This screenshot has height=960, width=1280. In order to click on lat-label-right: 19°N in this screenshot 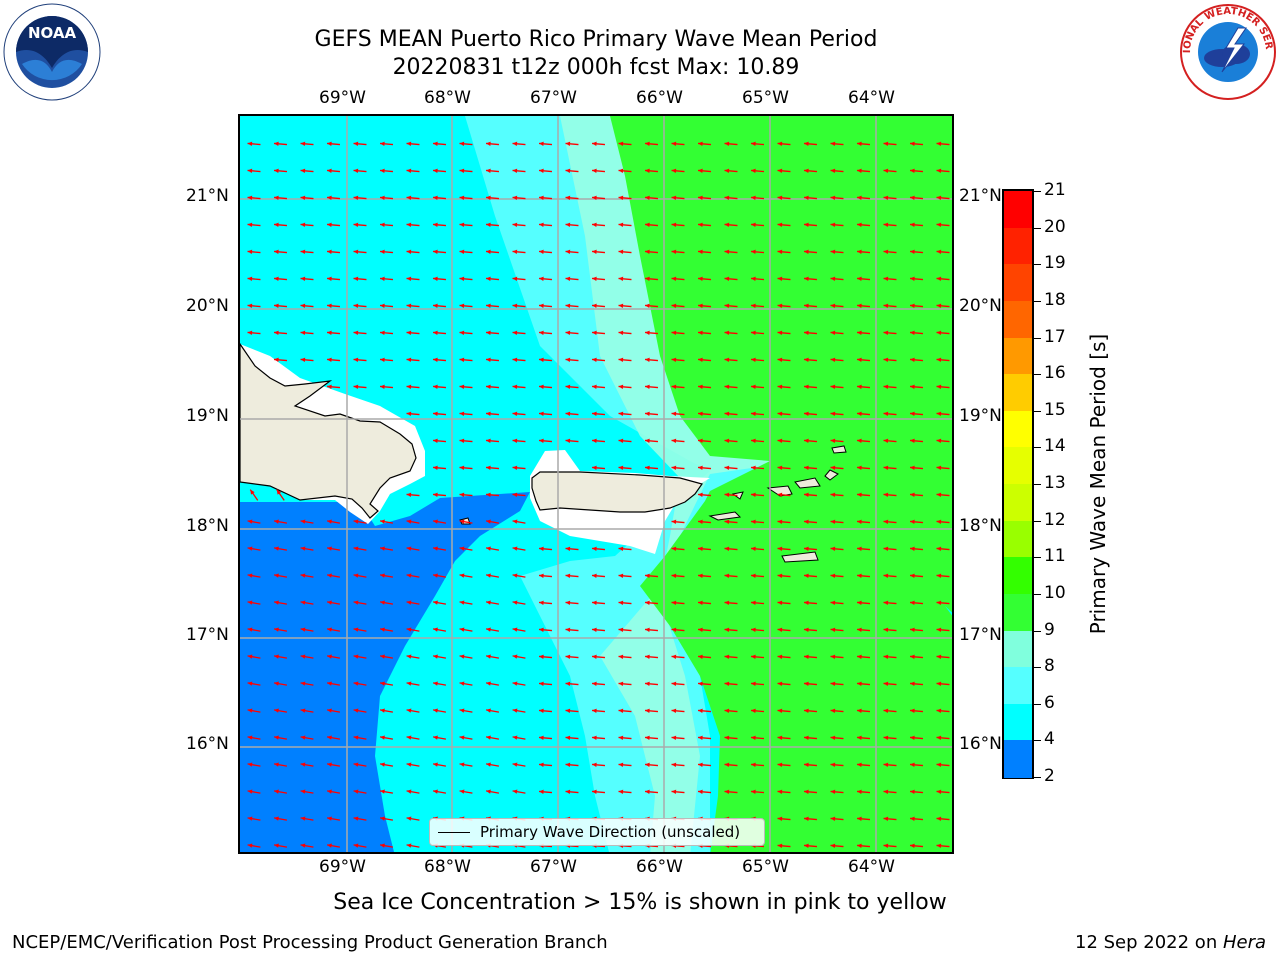, I will do `click(980, 416)`.